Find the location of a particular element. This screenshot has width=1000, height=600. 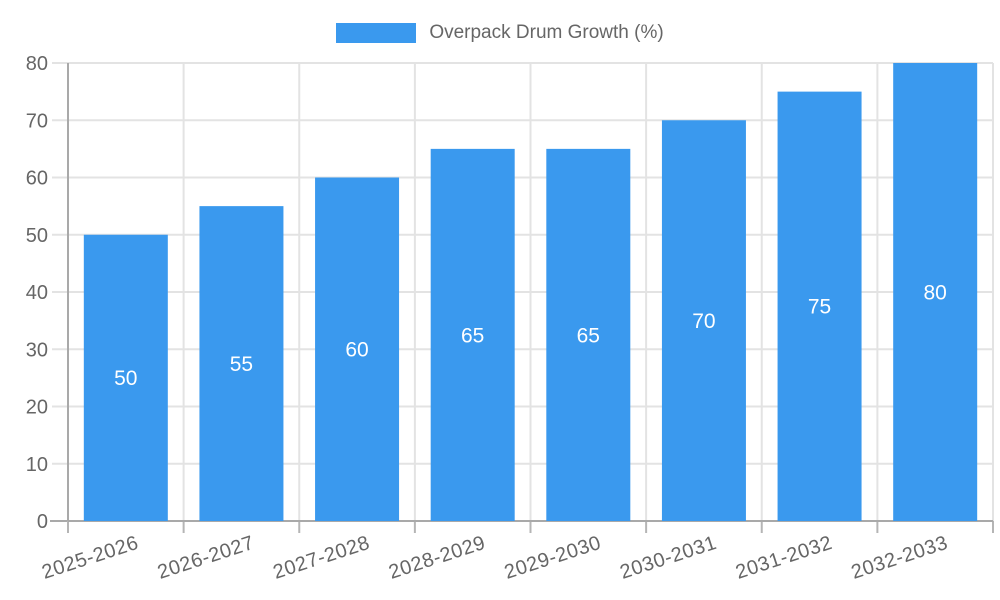

x-axis-tick-label: 2030-2031 is located at coordinates (668, 558).